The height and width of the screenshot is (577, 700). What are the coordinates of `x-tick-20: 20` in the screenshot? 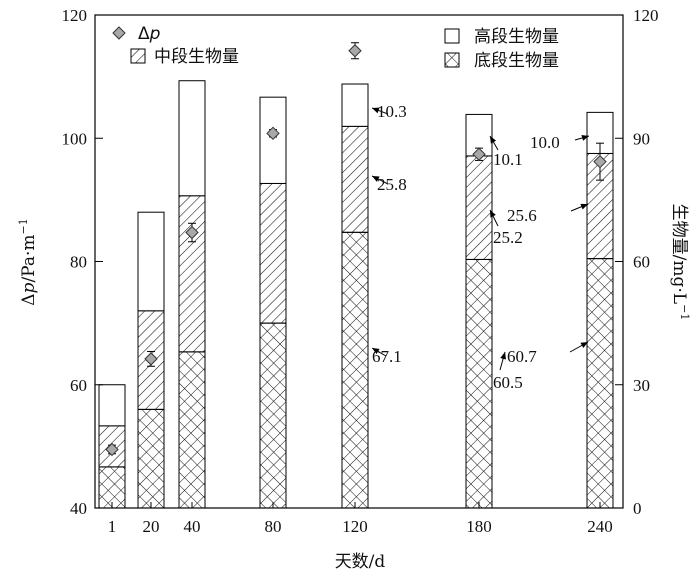 It's located at (151, 526).